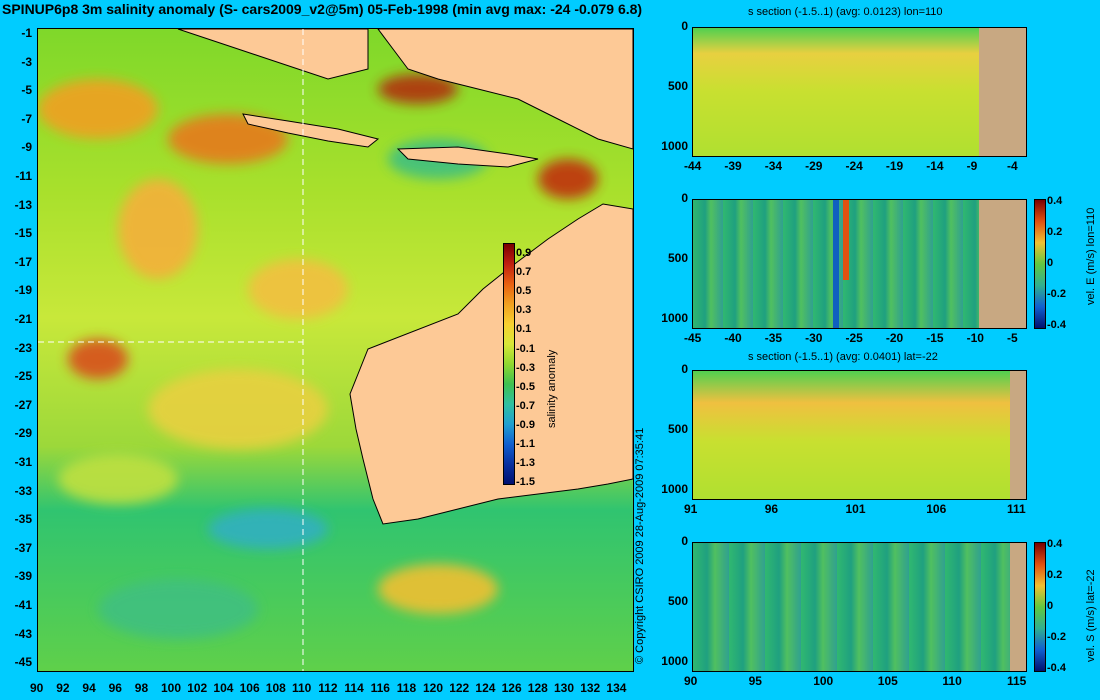 This screenshot has width=1100, height=700. I want to click on panel2-y-tick: 0, so click(684, 198).